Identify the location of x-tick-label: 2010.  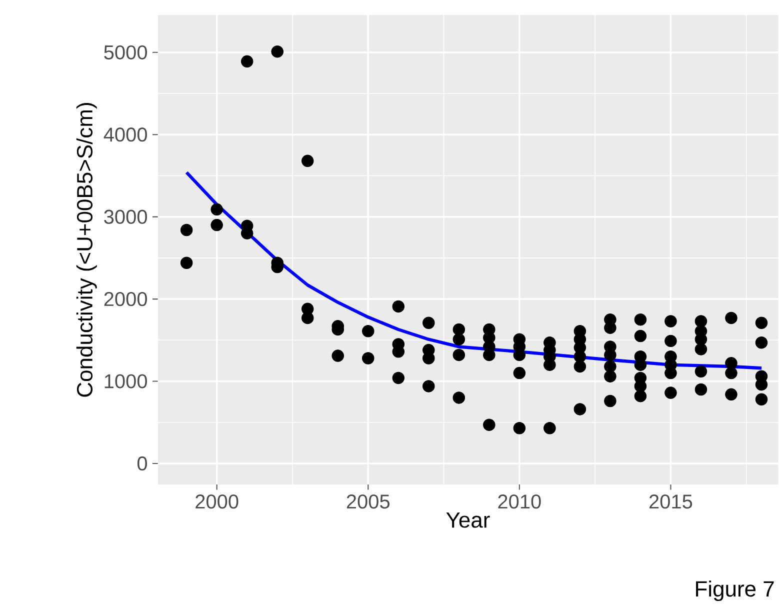
(519, 501).